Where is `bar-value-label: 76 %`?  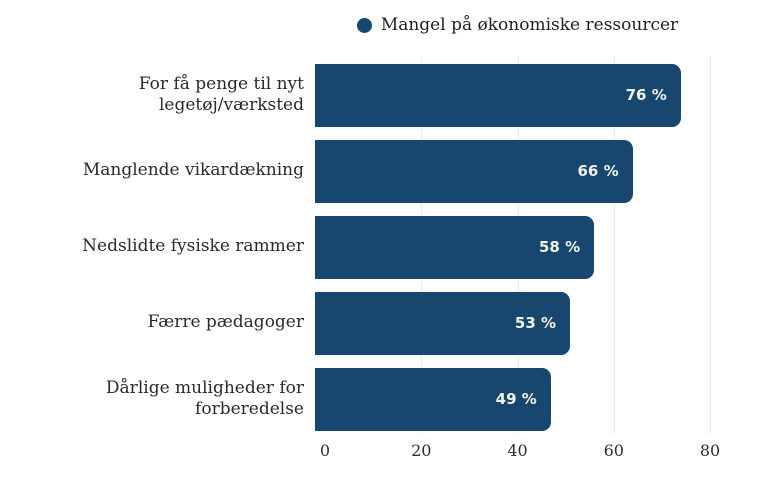
bar-value-label: 76 % is located at coordinates (646, 95).